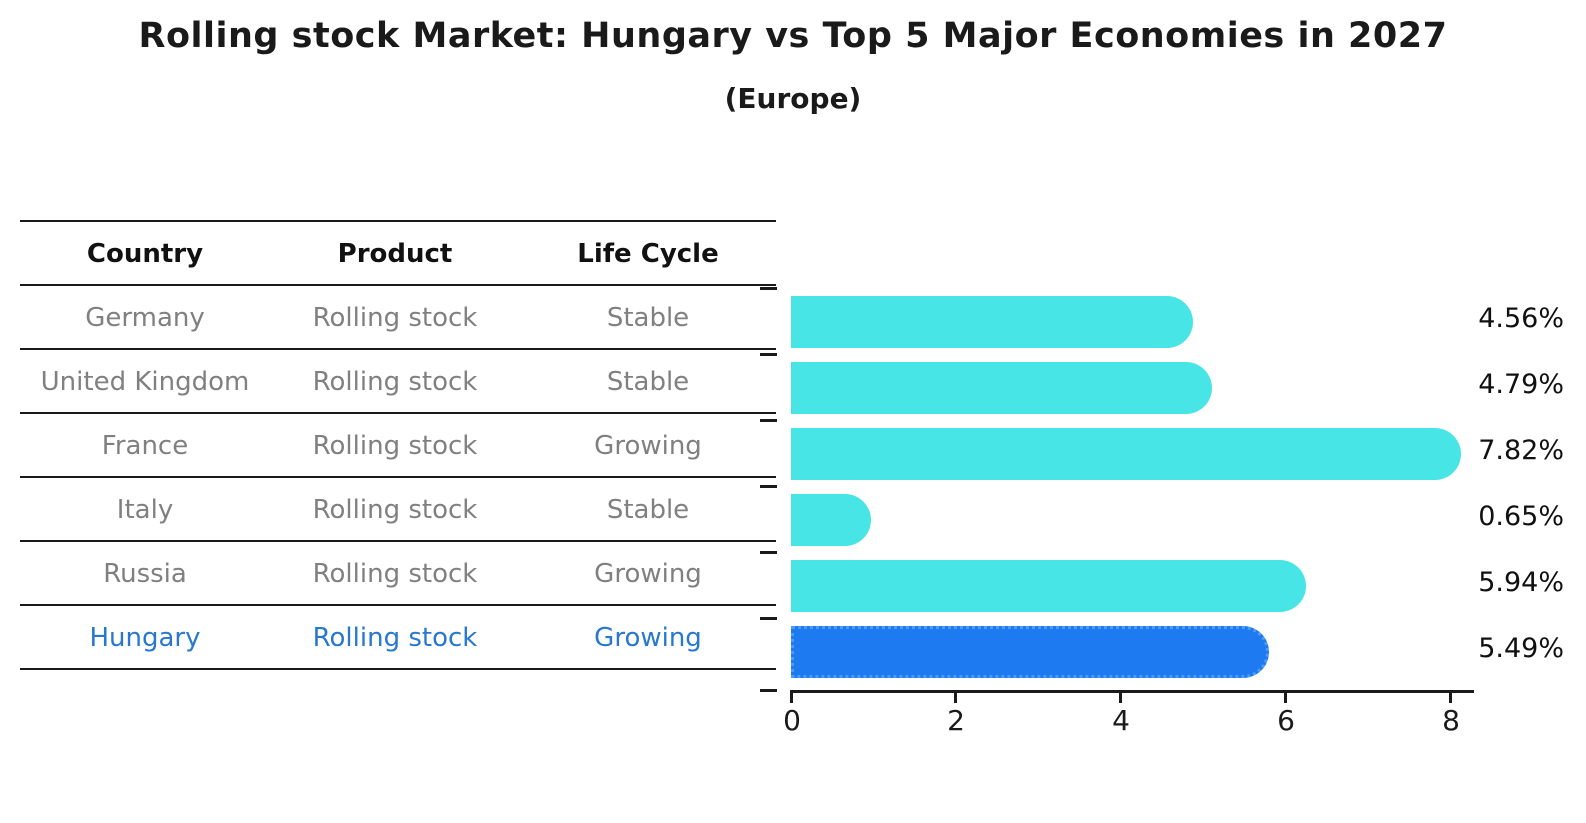  What do you see at coordinates (145, 254) in the screenshot?
I see `column-header-country: Country` at bounding box center [145, 254].